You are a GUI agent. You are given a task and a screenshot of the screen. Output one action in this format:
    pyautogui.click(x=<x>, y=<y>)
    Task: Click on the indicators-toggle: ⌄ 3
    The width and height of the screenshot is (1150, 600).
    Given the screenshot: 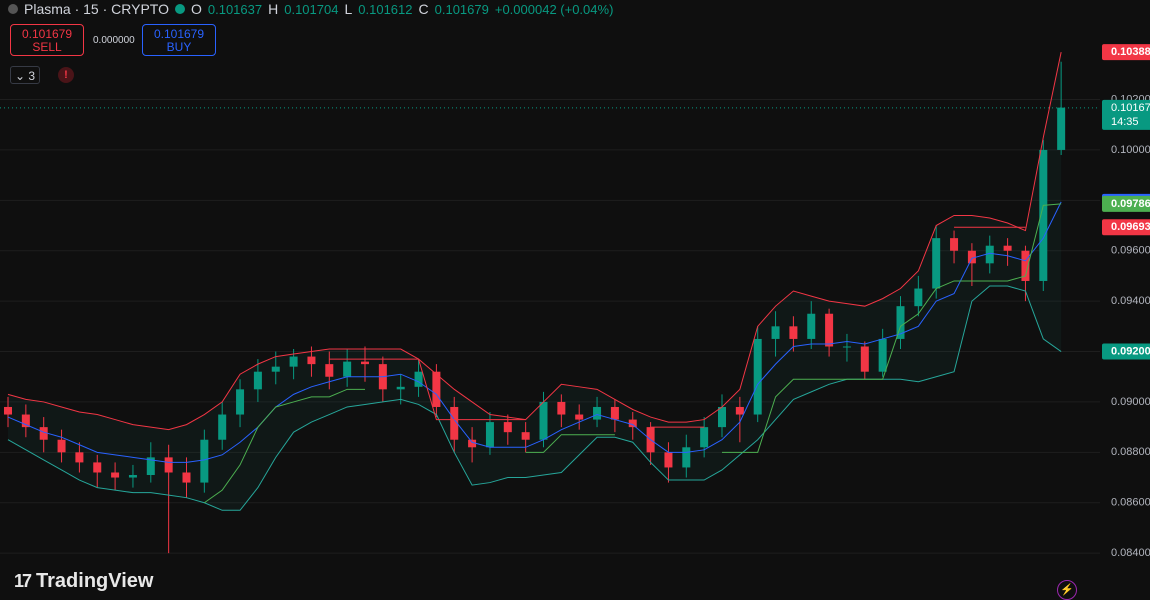 What is the action you would take?
    pyautogui.click(x=25, y=75)
    